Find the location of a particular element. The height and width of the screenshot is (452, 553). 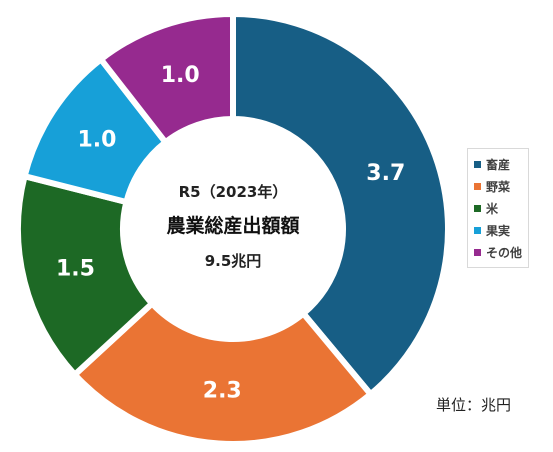

legend: 畜産 野菜 米 果実 その他 is located at coordinates (498, 208).